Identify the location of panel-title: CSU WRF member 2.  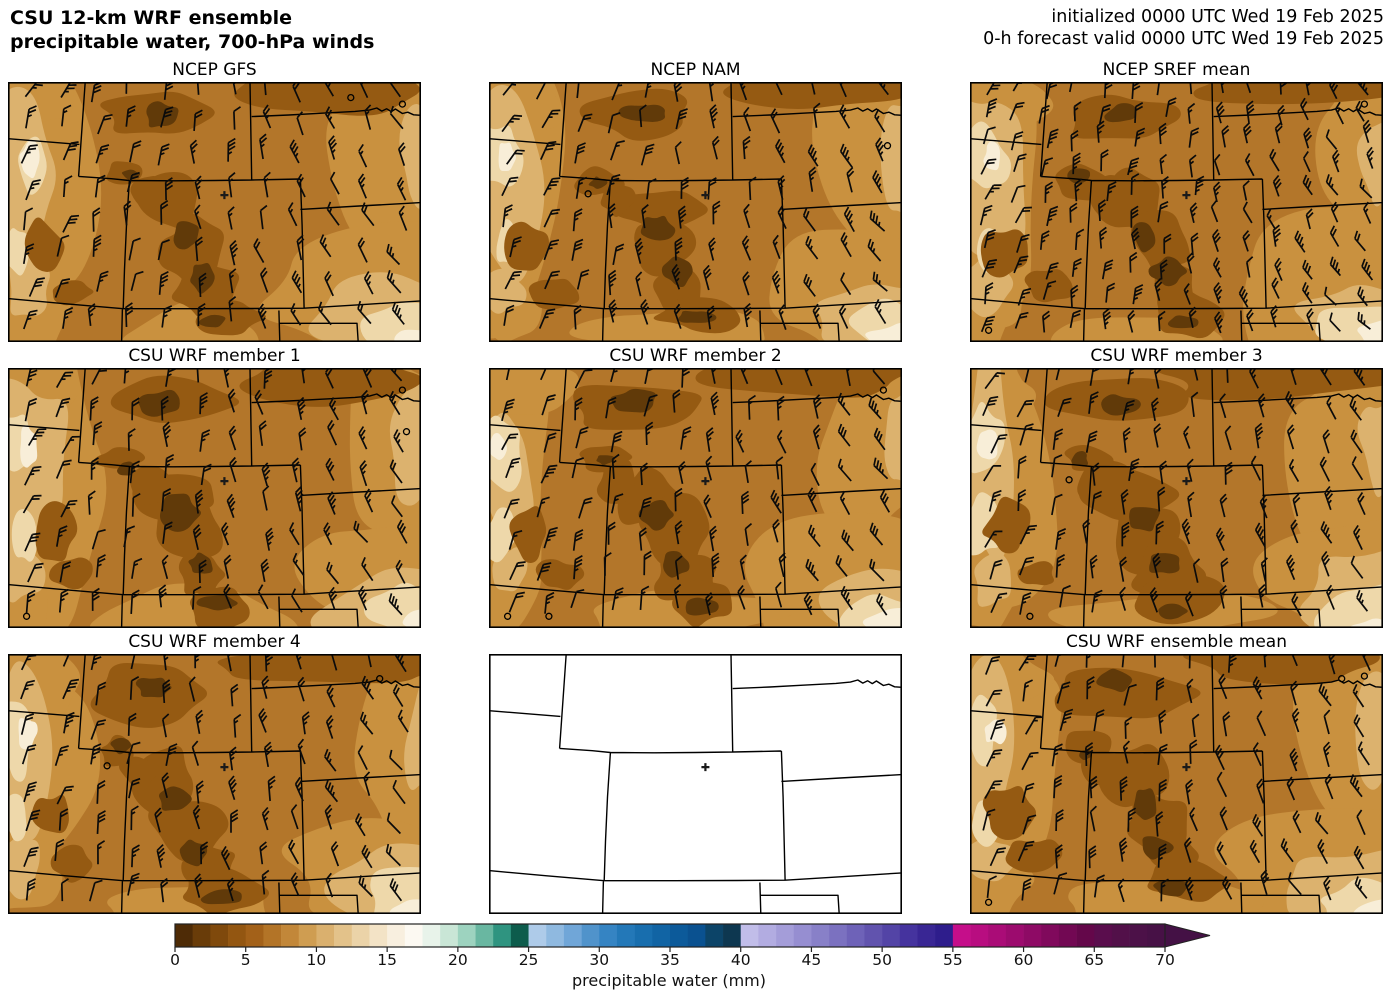
(695, 356).